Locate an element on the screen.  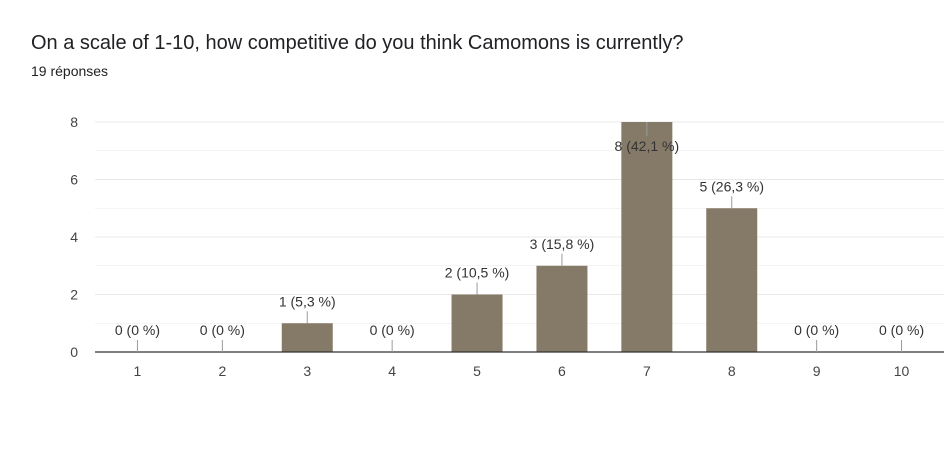
data-label: 3 (15,8 %) is located at coordinates (562, 244).